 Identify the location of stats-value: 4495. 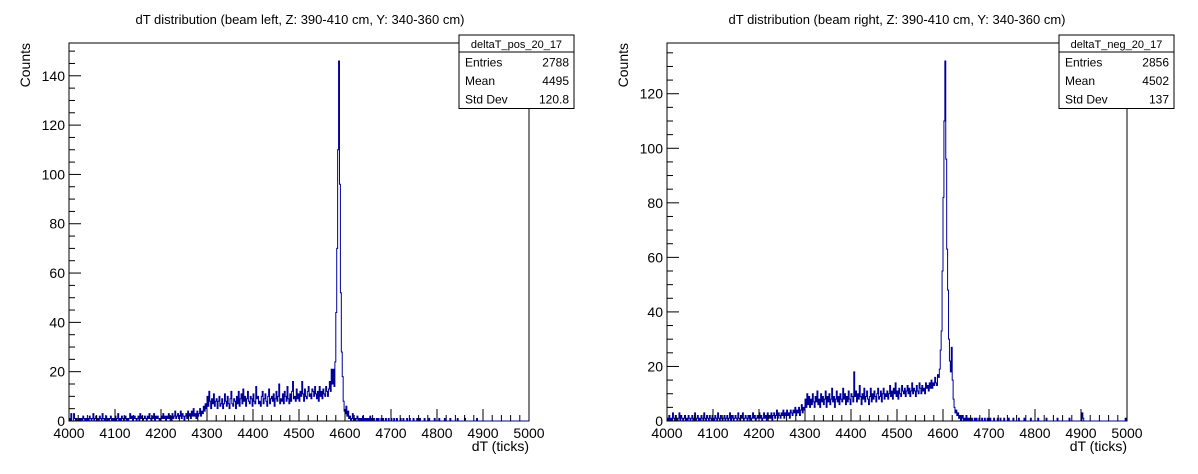
(555, 81).